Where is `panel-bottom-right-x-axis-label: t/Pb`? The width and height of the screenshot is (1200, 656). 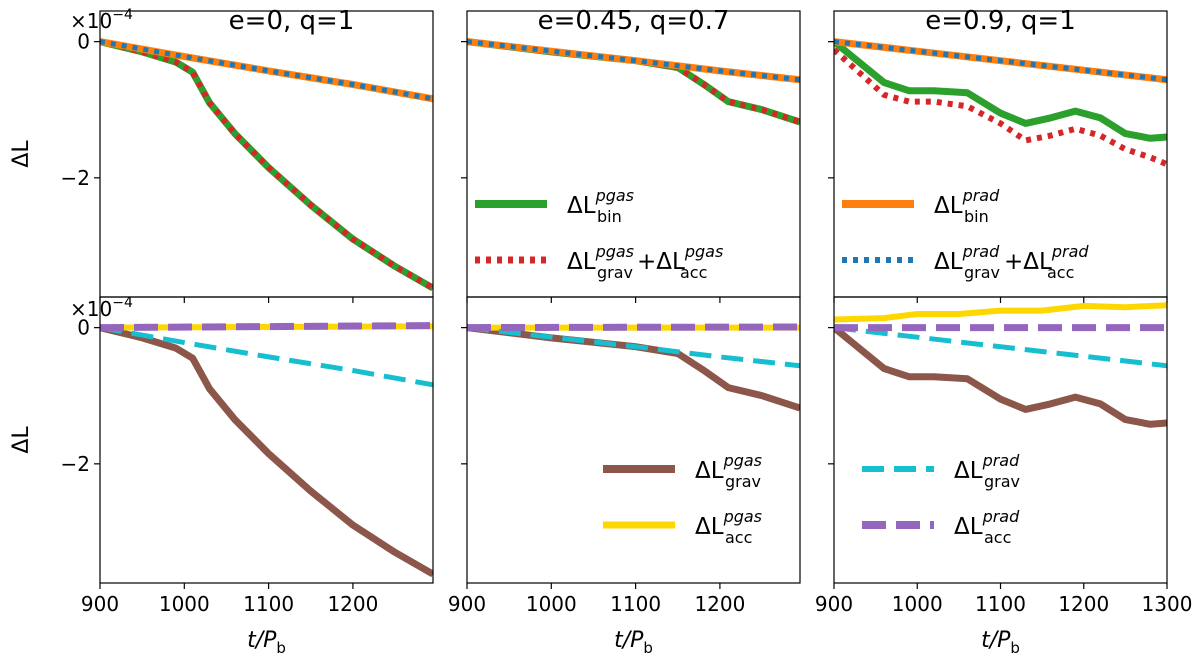 panel-bottom-right-x-axis-label: t/Pb is located at coordinates (1000, 642).